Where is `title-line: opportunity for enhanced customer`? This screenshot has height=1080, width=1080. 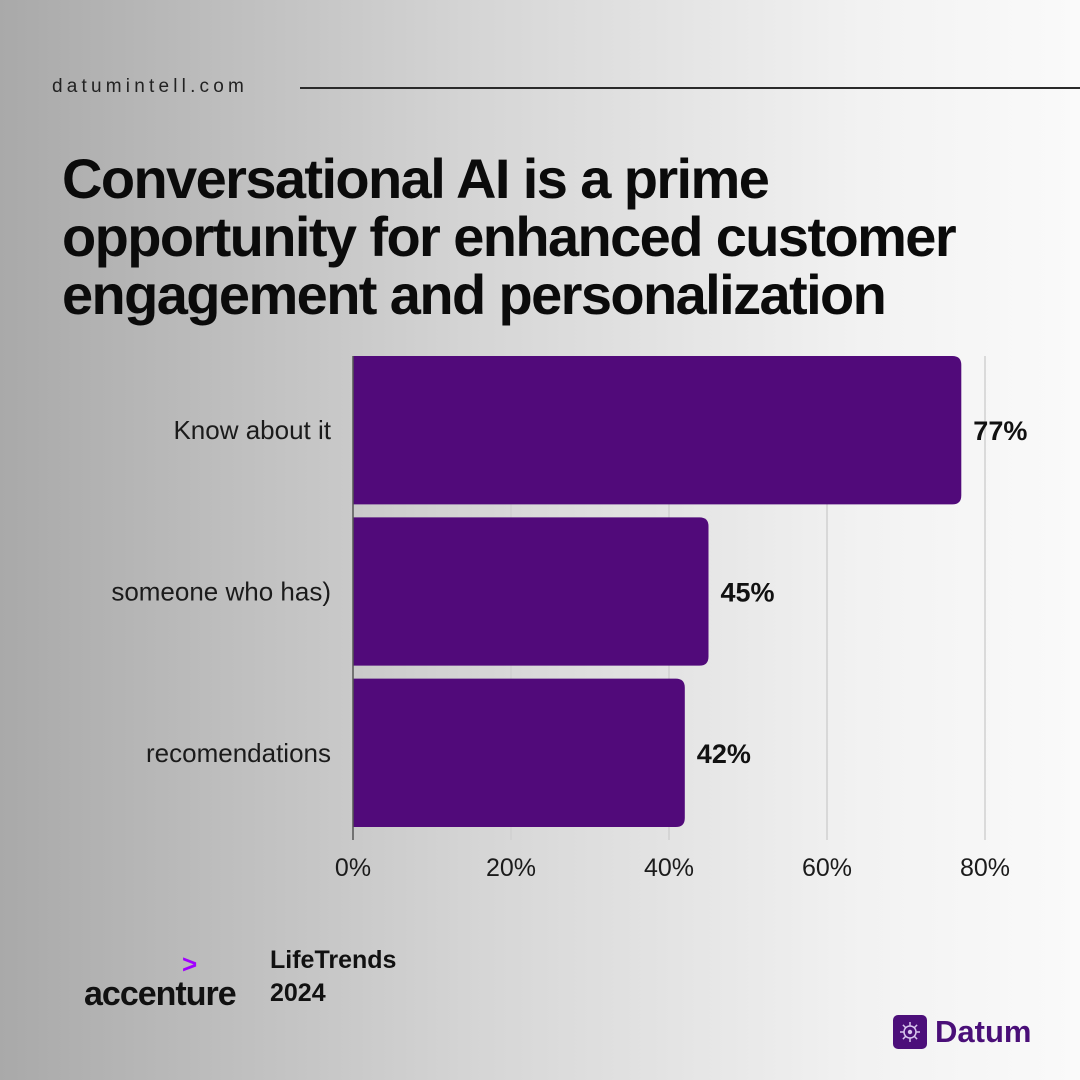
title-line: opportunity for enhanced customer is located at coordinates (509, 236).